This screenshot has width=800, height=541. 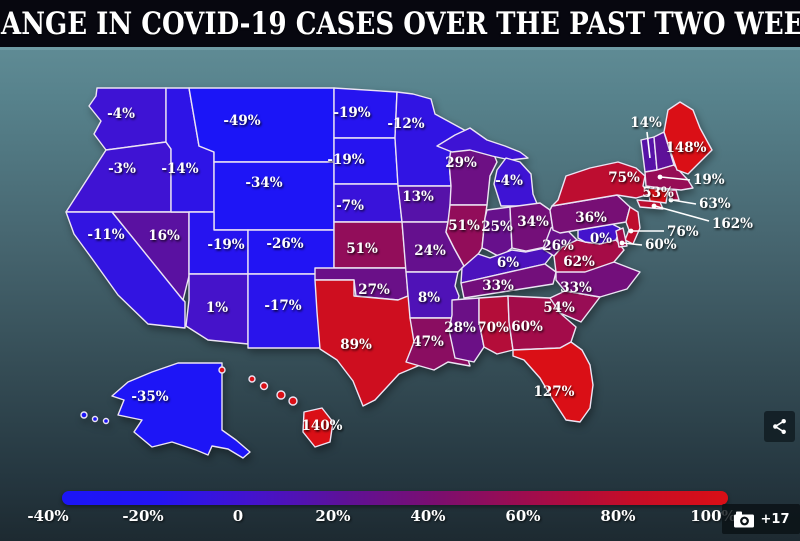 What do you see at coordinates (430, 251) in the screenshot?
I see `state-label-MO: 24%` at bounding box center [430, 251].